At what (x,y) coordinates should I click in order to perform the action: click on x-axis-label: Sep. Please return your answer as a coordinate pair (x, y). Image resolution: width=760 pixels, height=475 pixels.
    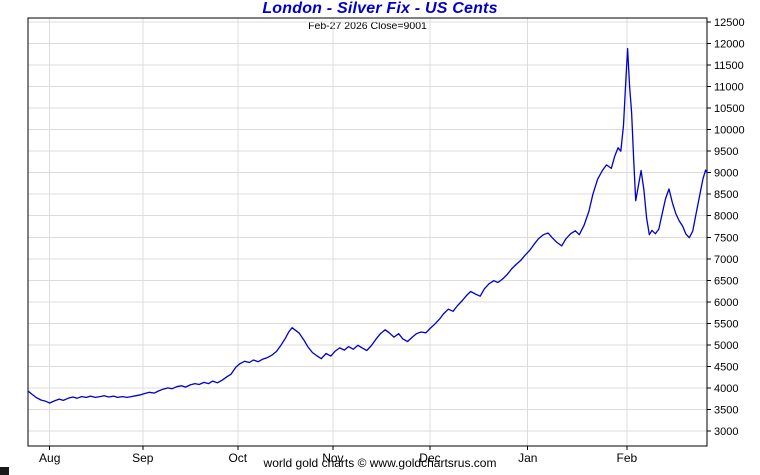
    Looking at the image, I should click on (143, 458).